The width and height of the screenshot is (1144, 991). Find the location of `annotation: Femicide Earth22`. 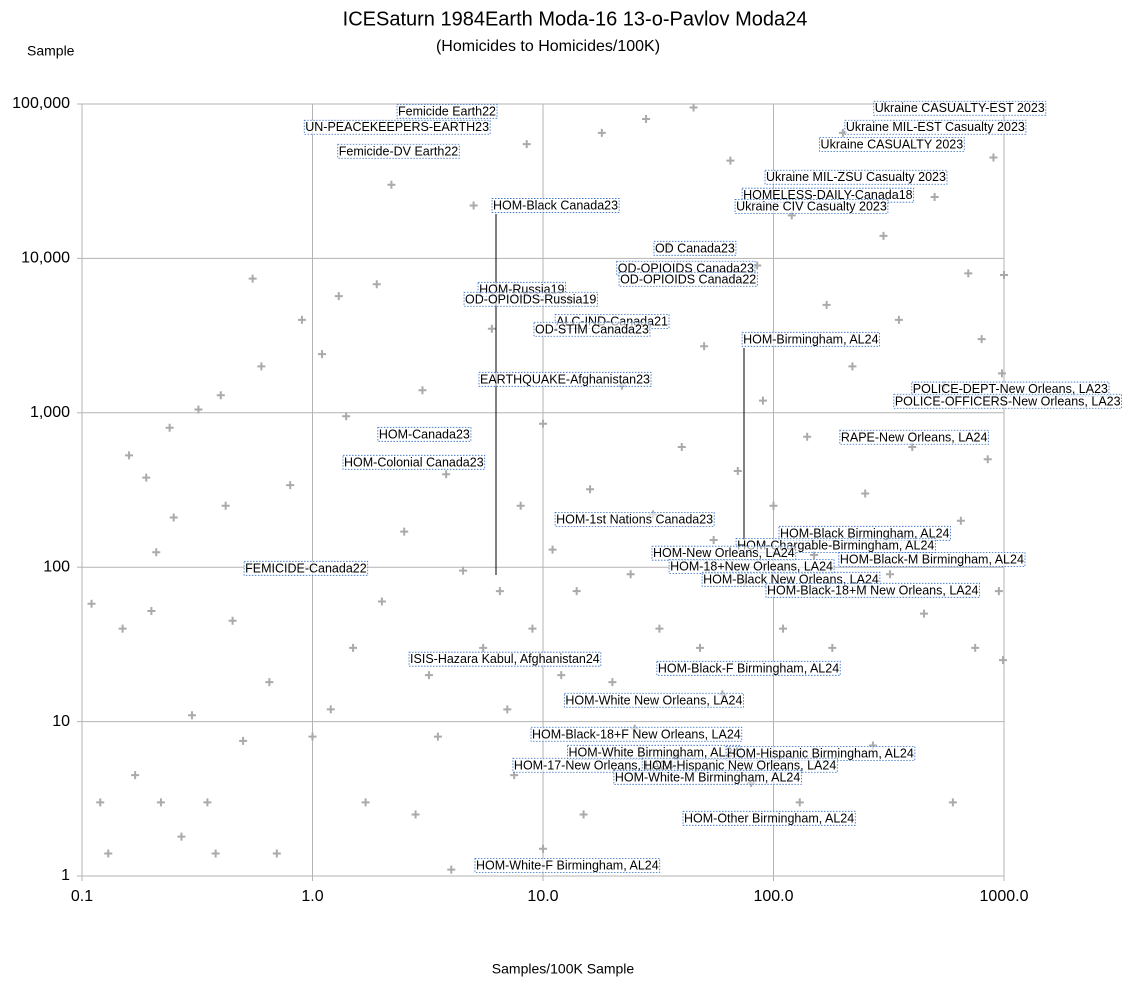

annotation: Femicide Earth22 is located at coordinates (447, 111).